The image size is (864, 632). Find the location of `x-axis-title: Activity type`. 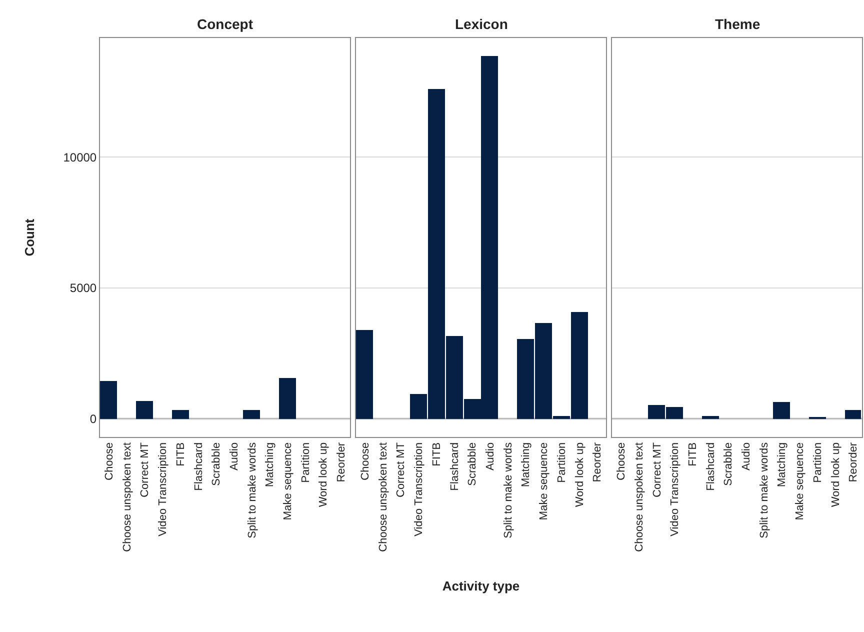

x-axis-title: Activity type is located at coordinates (481, 586).